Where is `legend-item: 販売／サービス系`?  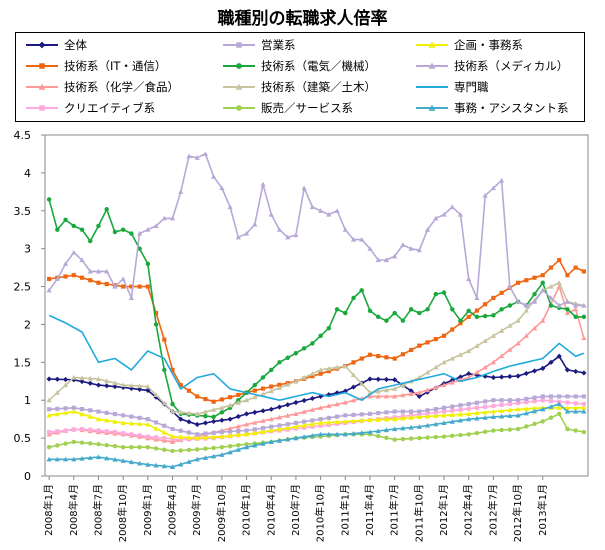
legend-item: 販売／サービス系 is located at coordinates (287, 108).